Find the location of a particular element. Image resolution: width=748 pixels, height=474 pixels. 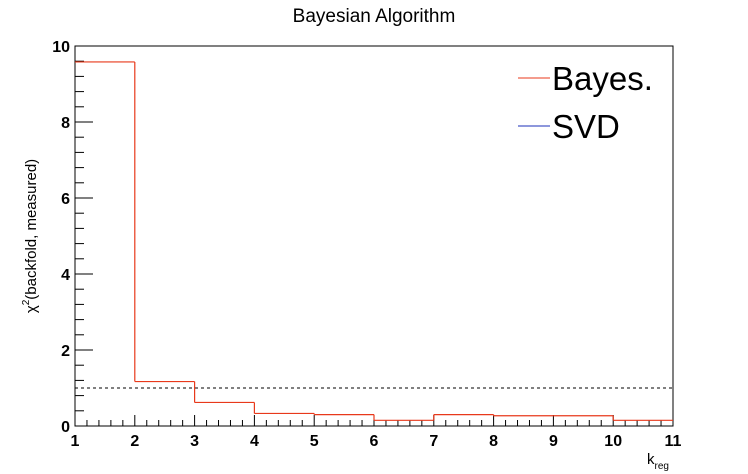

svg-text: kreg is located at coordinates (658, 461).